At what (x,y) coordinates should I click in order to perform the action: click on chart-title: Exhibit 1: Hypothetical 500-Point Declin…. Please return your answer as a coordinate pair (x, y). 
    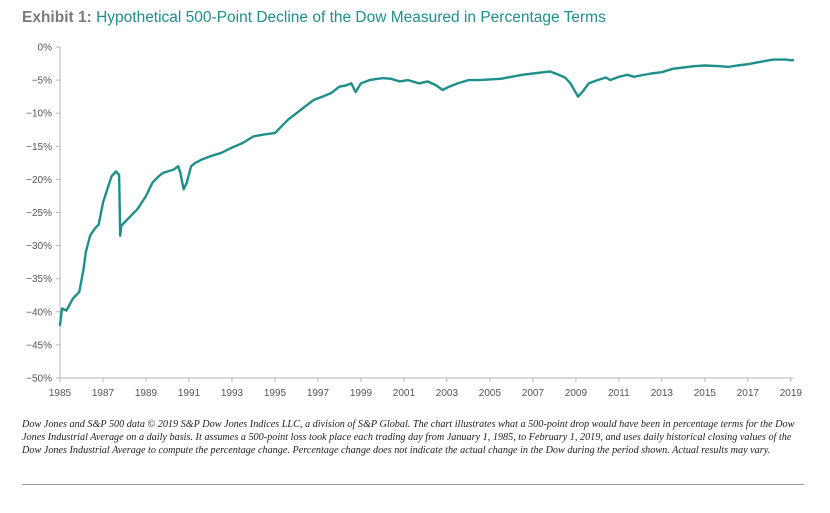
    Looking at the image, I should click on (314, 18).